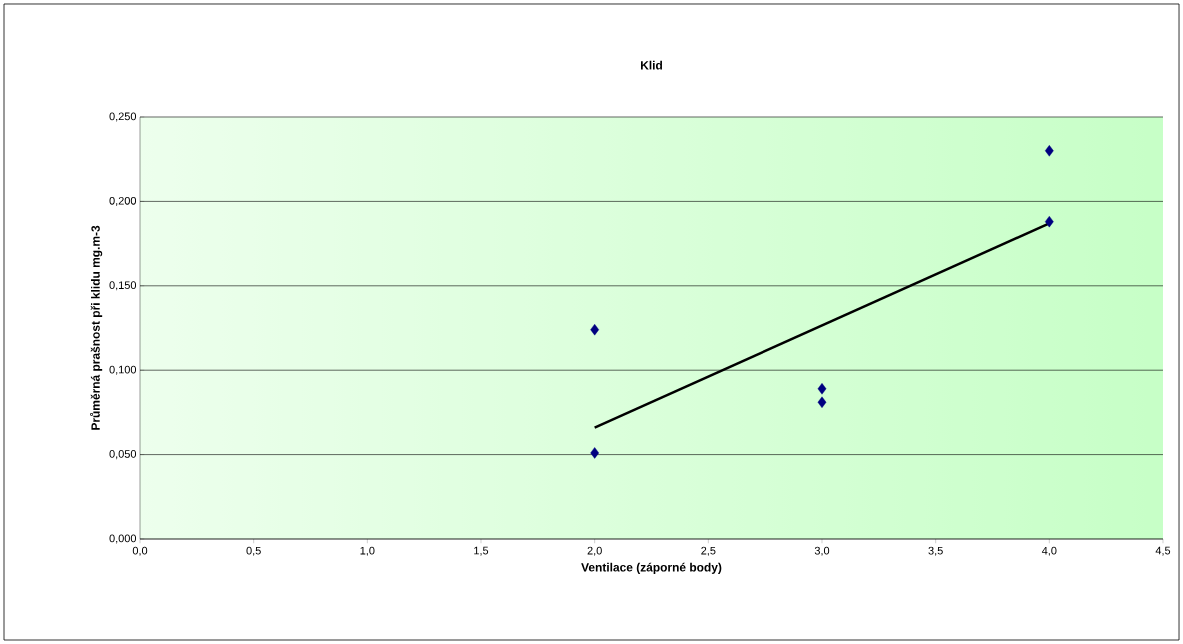  I want to click on x-tick-label: 3,0, so click(822, 551).